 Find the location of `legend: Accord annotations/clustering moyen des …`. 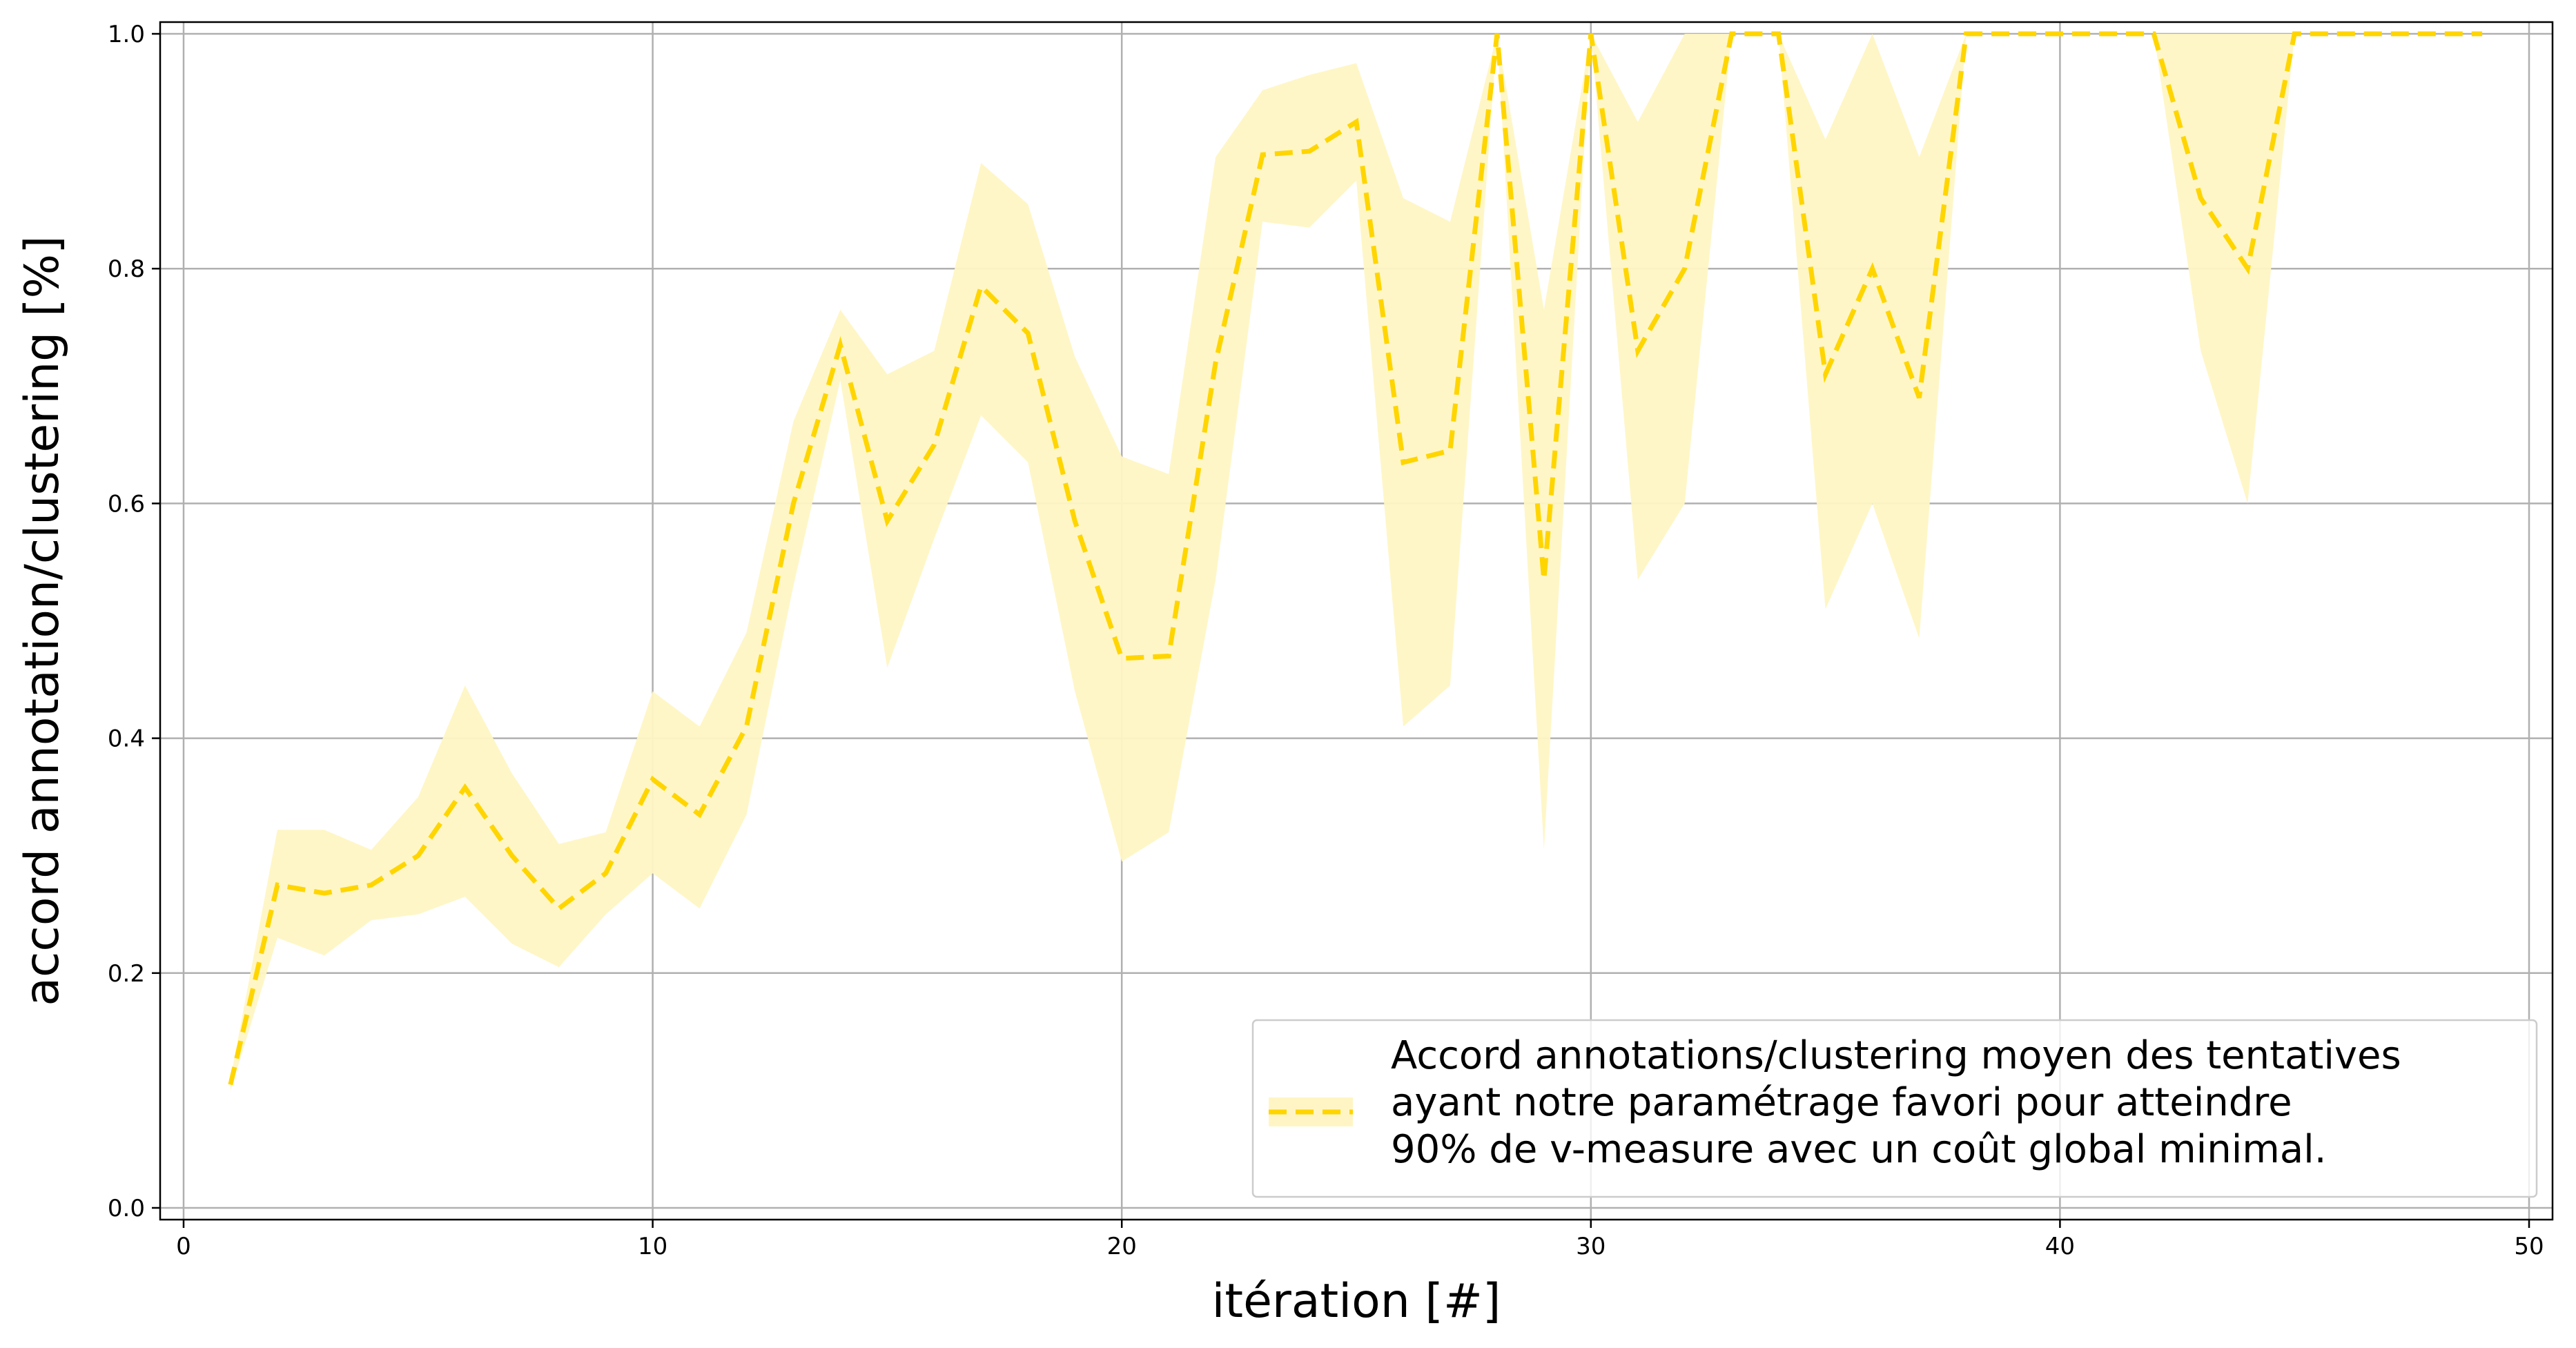

legend: Accord annotations/clustering moyen des … is located at coordinates (1894, 1108).